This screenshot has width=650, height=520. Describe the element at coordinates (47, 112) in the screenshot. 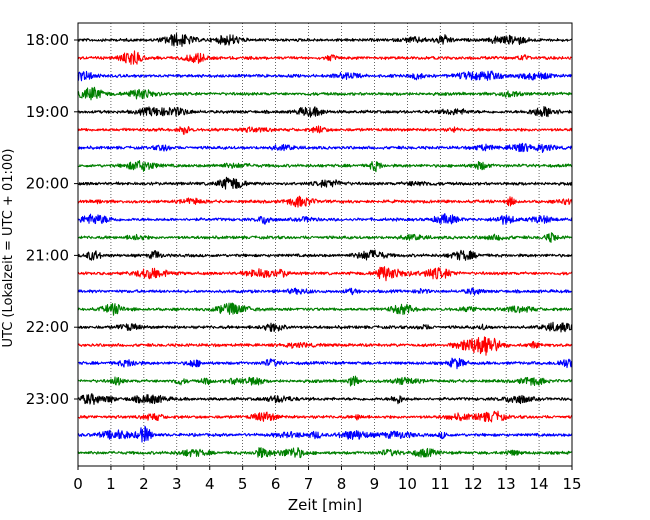

I see `y-tick-label: 19:00` at that location.